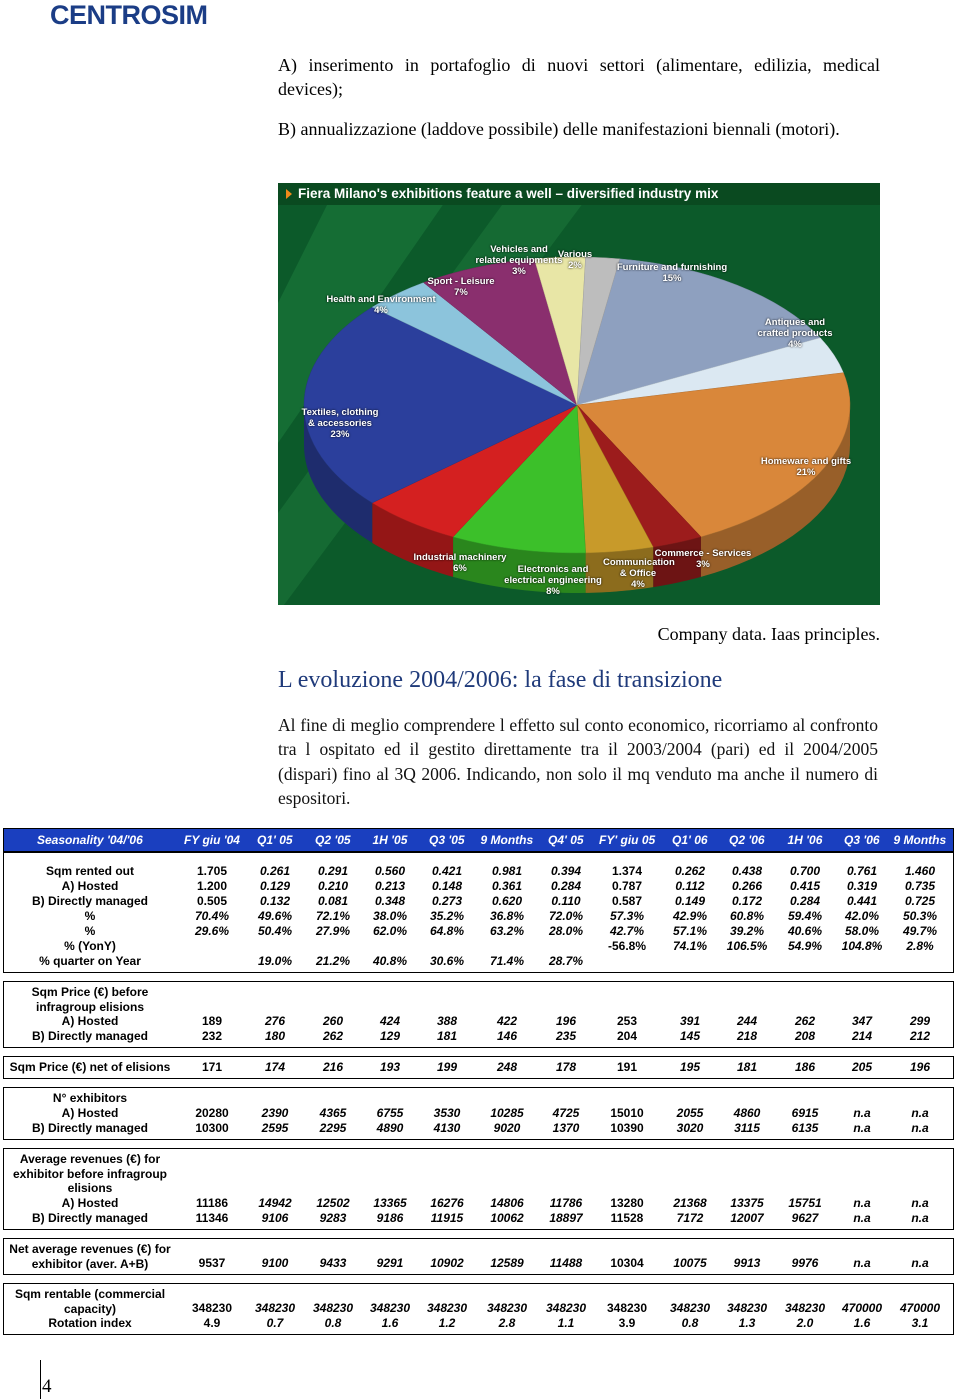 This screenshot has width=960, height=1399. What do you see at coordinates (690, 931) in the screenshot?
I see `table-cell: 57.1%` at bounding box center [690, 931].